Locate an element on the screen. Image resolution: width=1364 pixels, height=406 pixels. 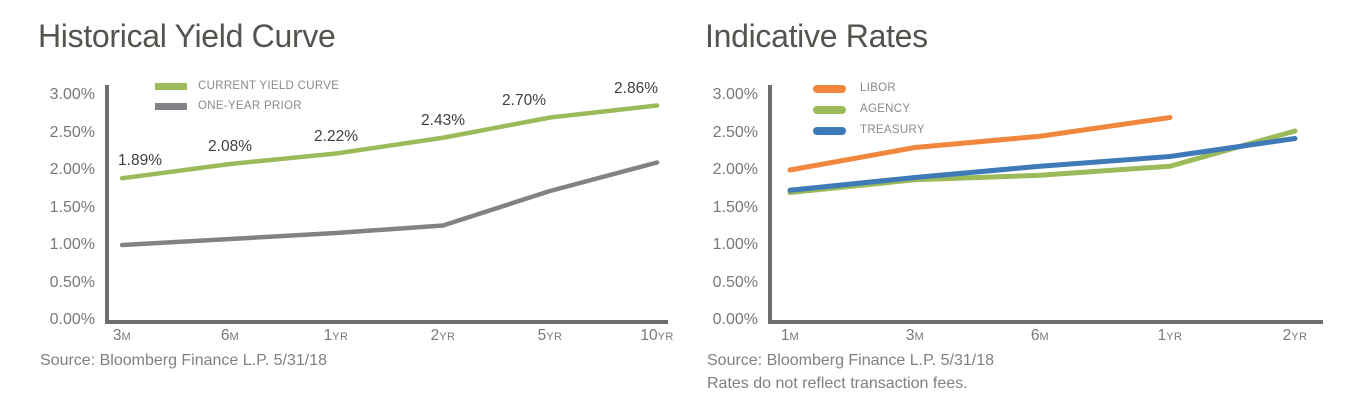
x-tick-label: 1M is located at coordinates (790, 336).